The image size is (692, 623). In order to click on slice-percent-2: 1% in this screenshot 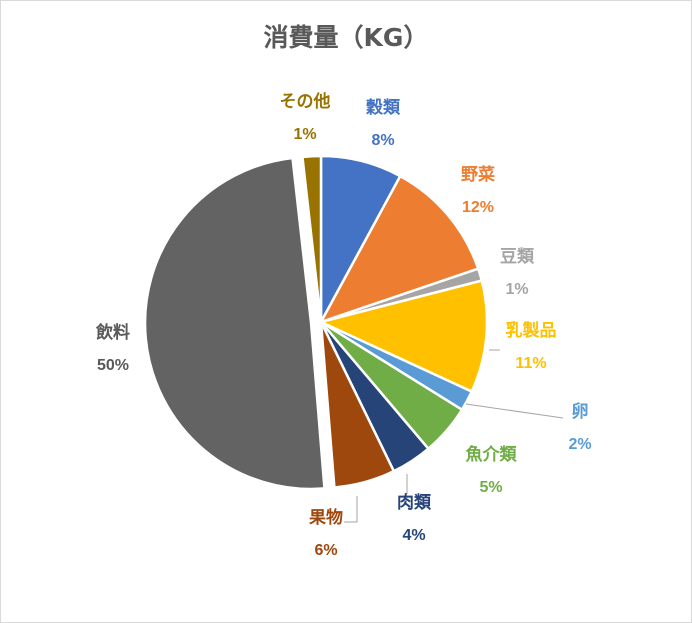, I will do `click(516, 289)`.